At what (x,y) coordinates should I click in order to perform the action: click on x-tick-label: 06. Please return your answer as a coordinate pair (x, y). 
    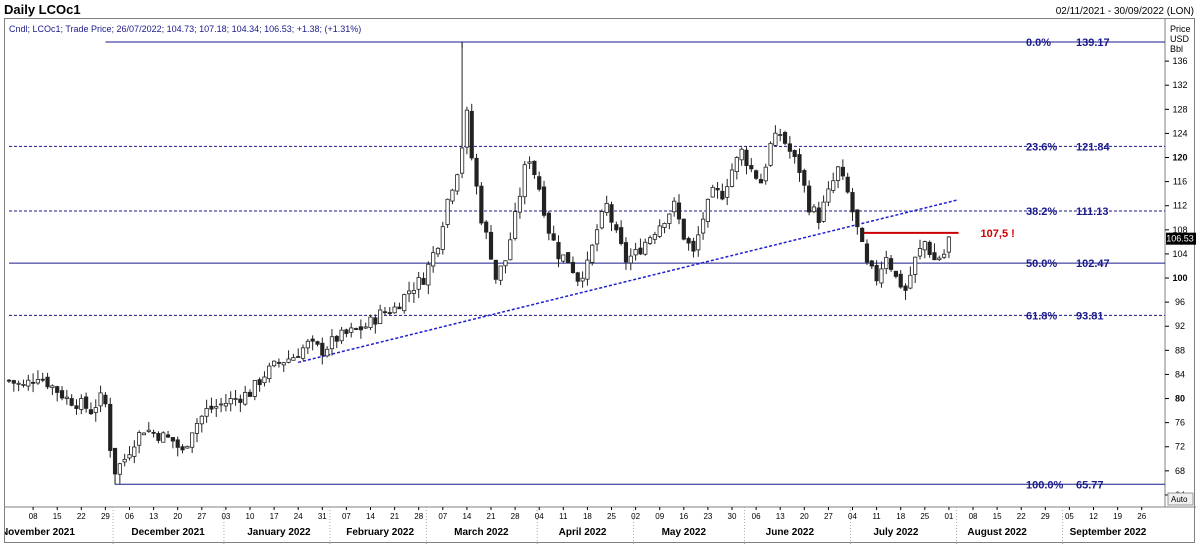
    Looking at the image, I should click on (756, 516).